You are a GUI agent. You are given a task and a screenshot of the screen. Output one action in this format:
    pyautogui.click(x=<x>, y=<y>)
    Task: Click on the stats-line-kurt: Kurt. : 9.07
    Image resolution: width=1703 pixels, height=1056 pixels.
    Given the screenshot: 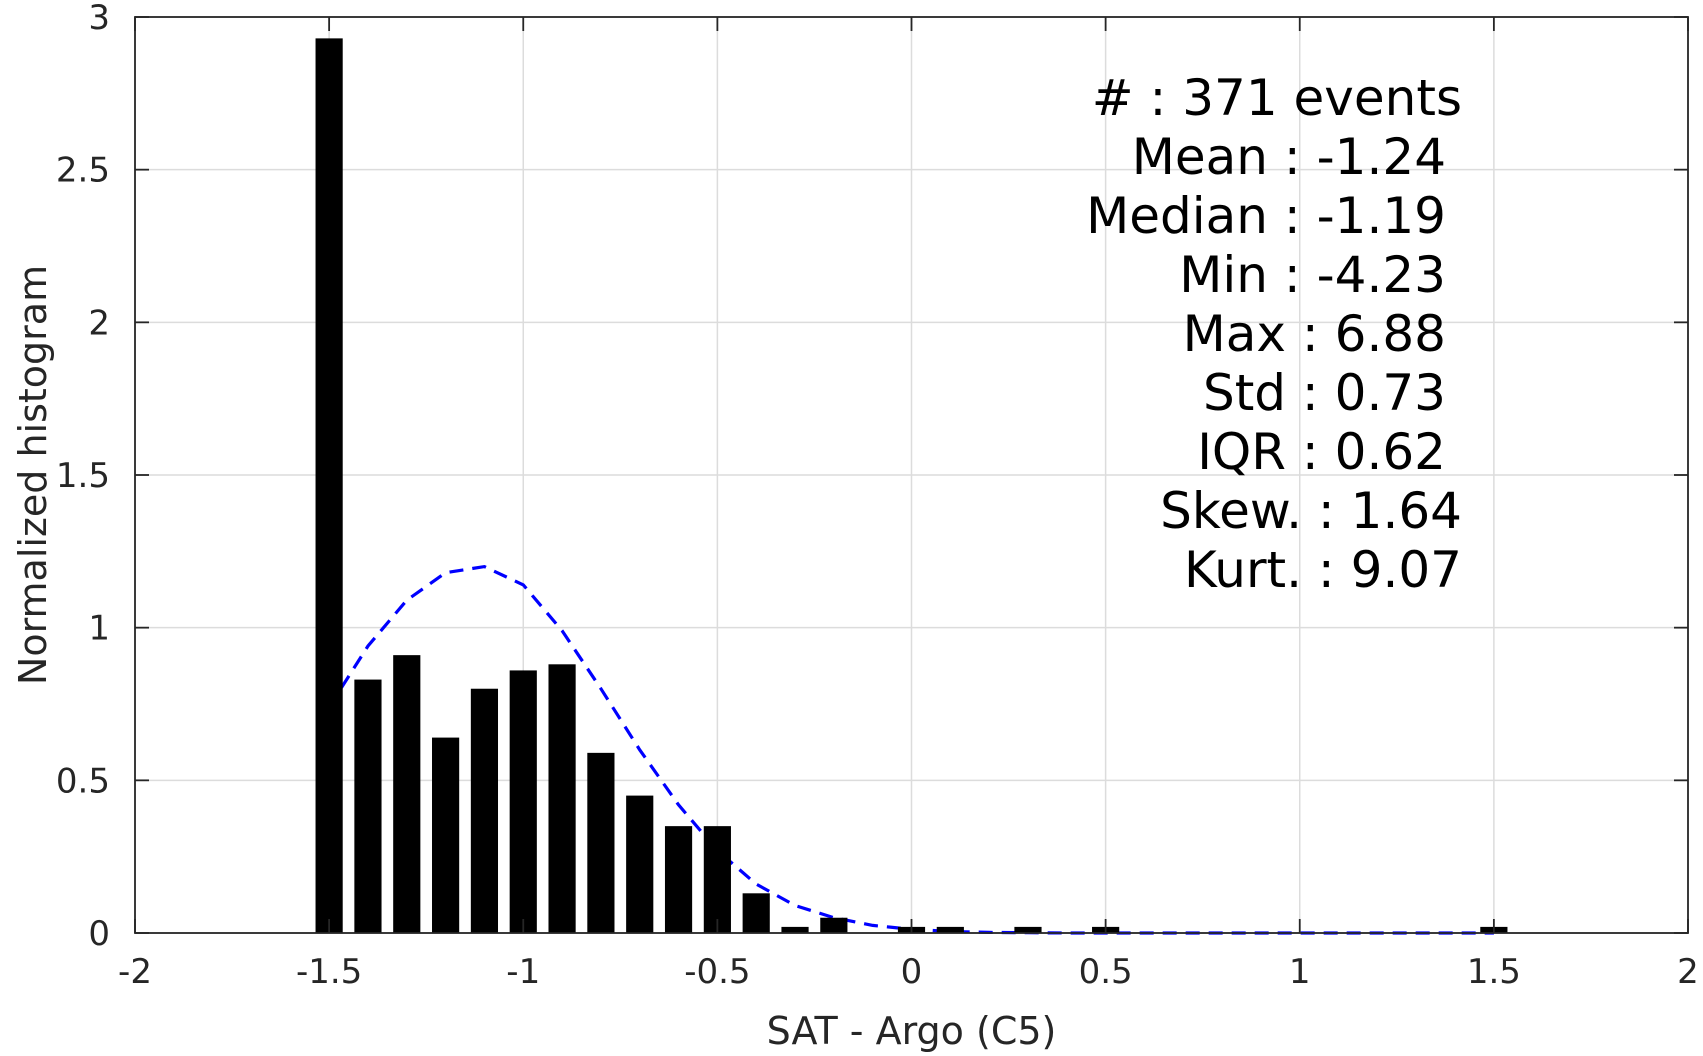 What is the action you would take?
    pyautogui.click(x=1323, y=570)
    